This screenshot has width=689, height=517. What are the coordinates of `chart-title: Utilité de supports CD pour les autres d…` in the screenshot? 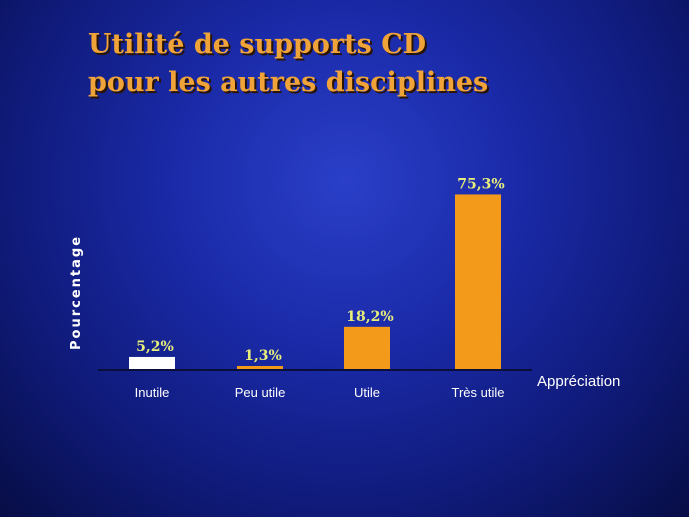 It's located at (288, 64).